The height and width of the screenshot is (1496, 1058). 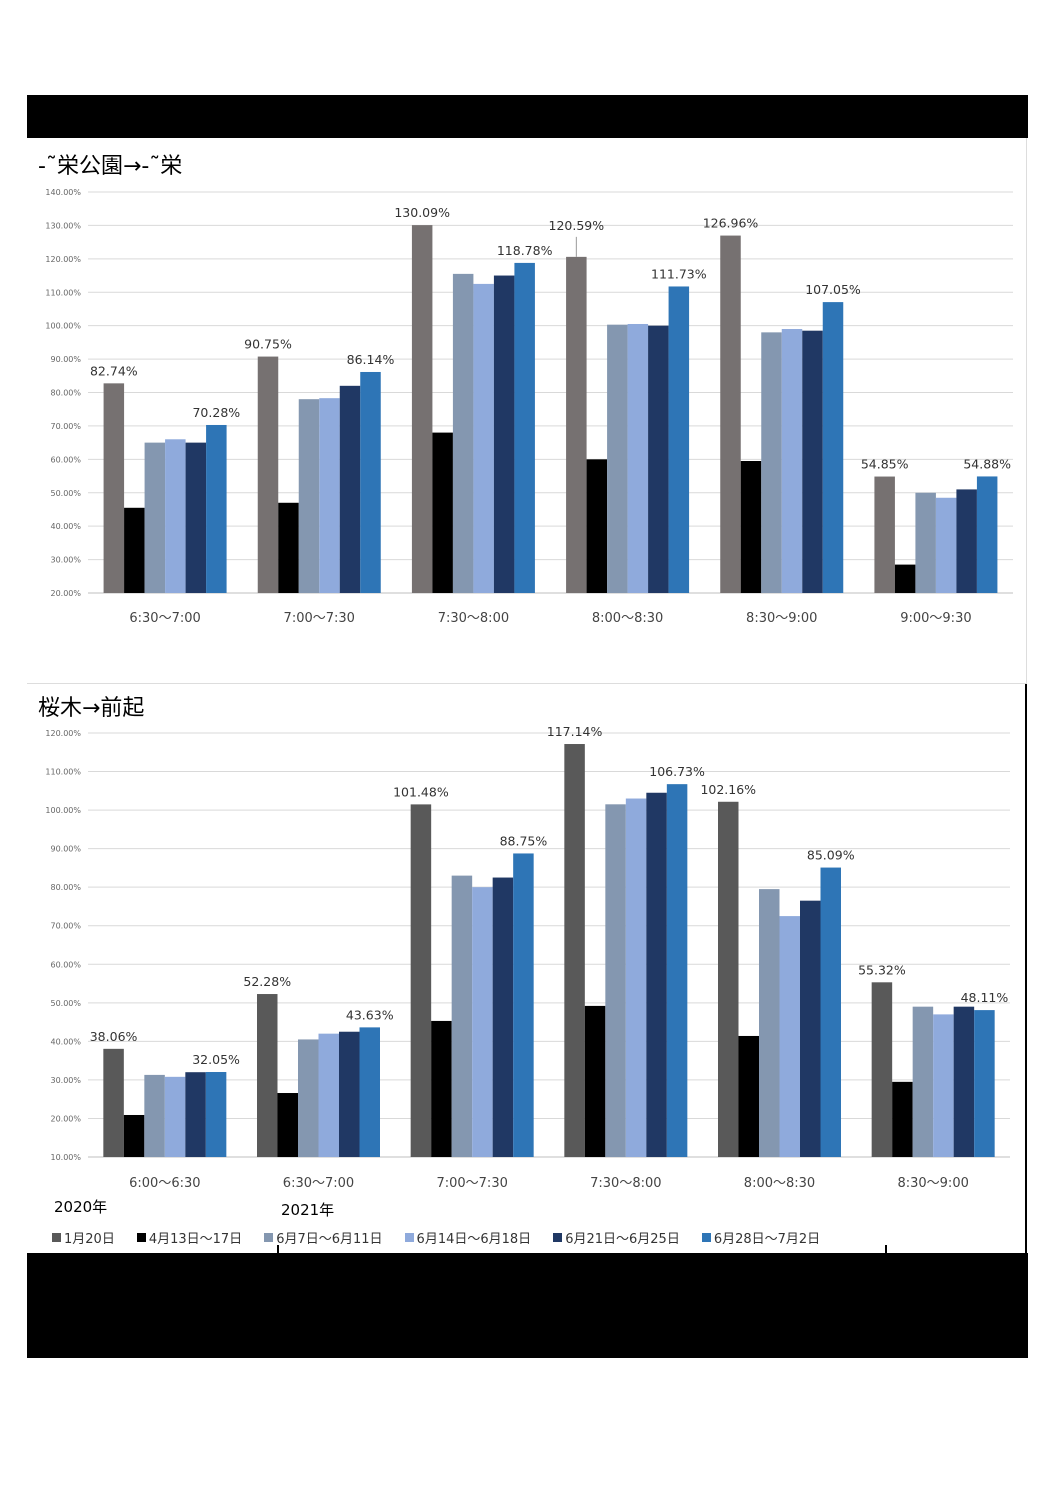 I want to click on y-tick-label: 30.00%, so click(x=65, y=1080).